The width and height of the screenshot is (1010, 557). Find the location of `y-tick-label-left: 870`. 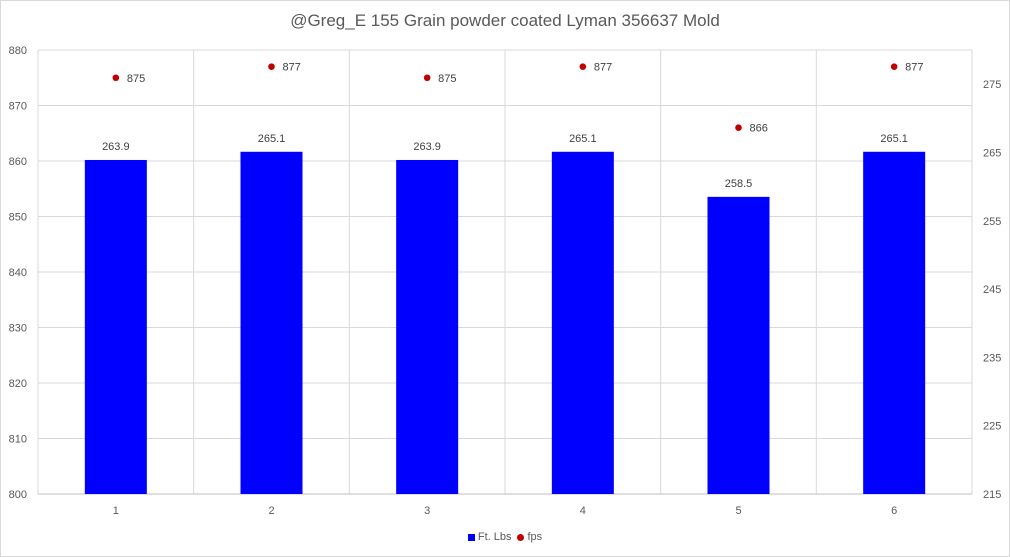

y-tick-label-left: 870 is located at coordinates (18, 107).